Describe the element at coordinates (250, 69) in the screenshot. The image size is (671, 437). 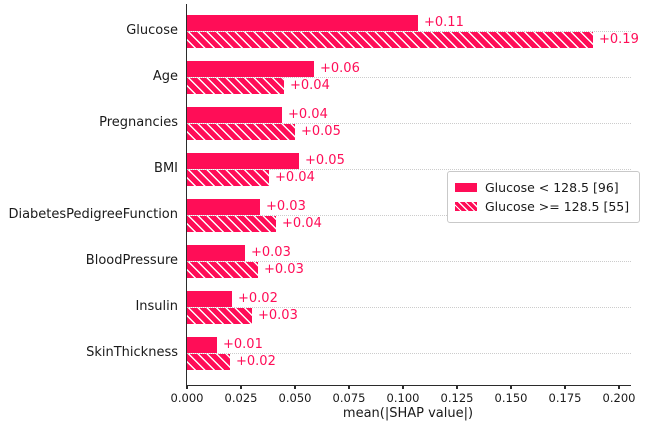
I see `bar-age-solid` at that location.